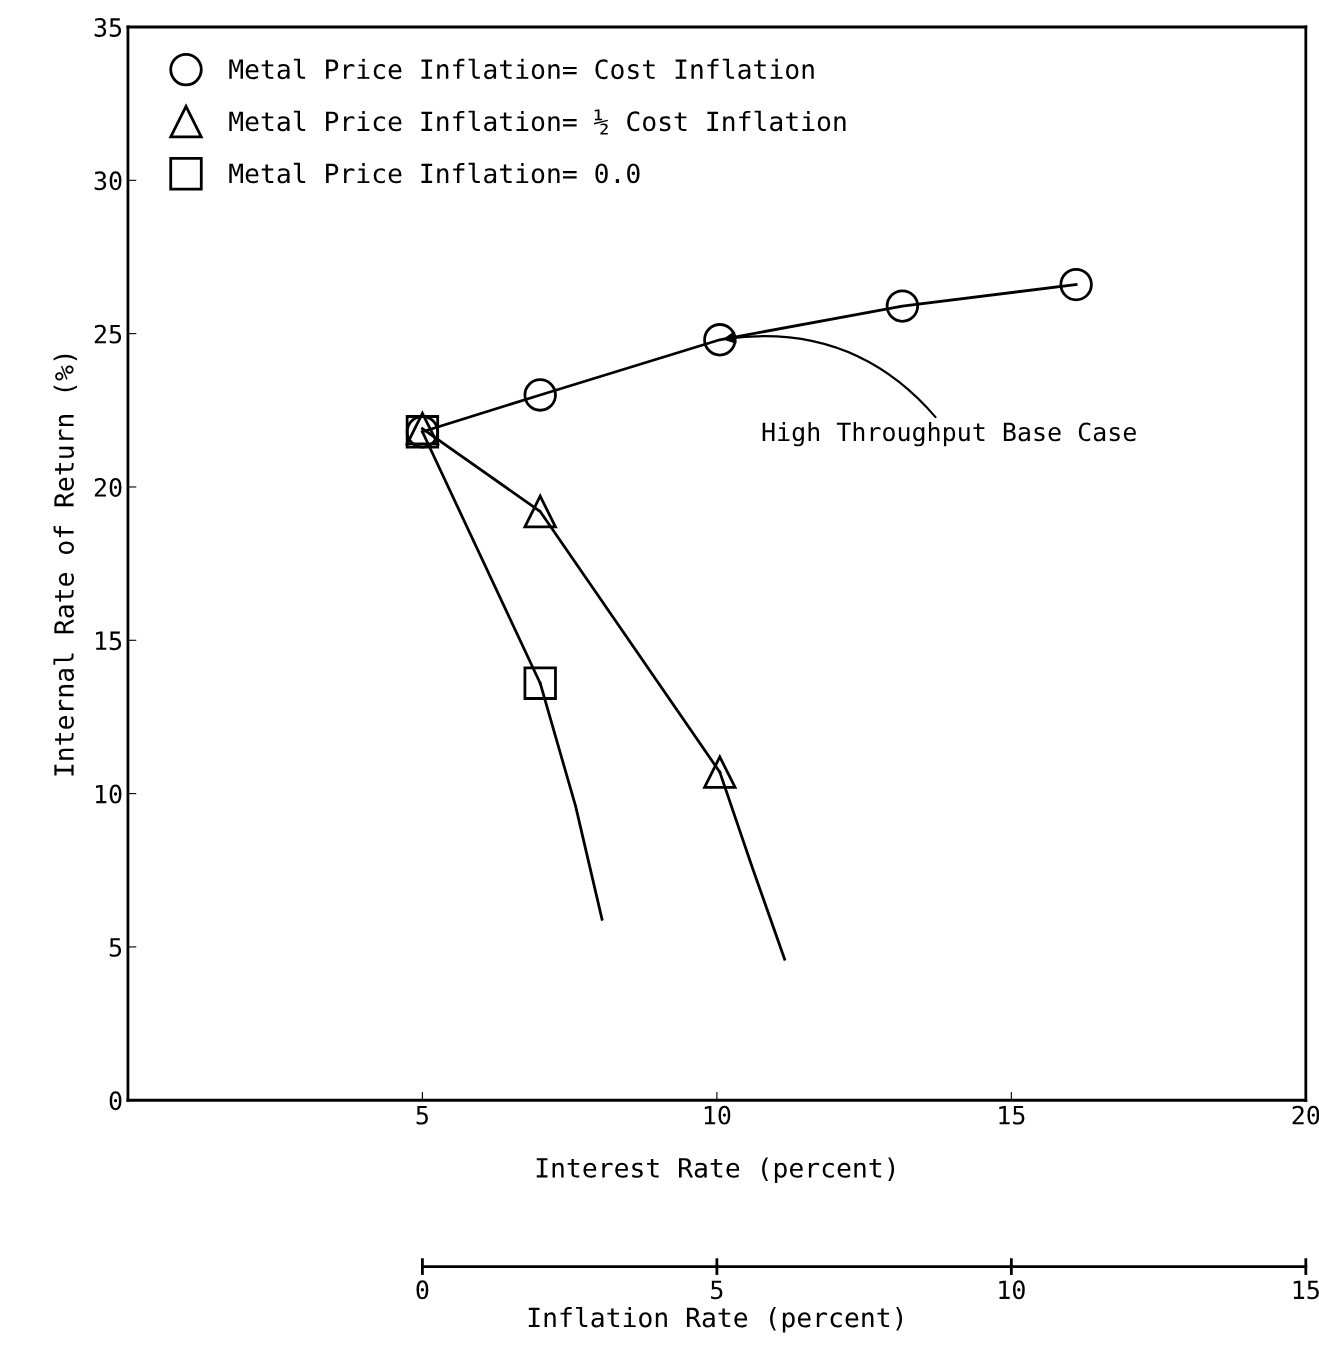 The image size is (1319, 1350). Describe the element at coordinates (108, 641) in the screenshot. I see `y-tick-label: 15` at that location.